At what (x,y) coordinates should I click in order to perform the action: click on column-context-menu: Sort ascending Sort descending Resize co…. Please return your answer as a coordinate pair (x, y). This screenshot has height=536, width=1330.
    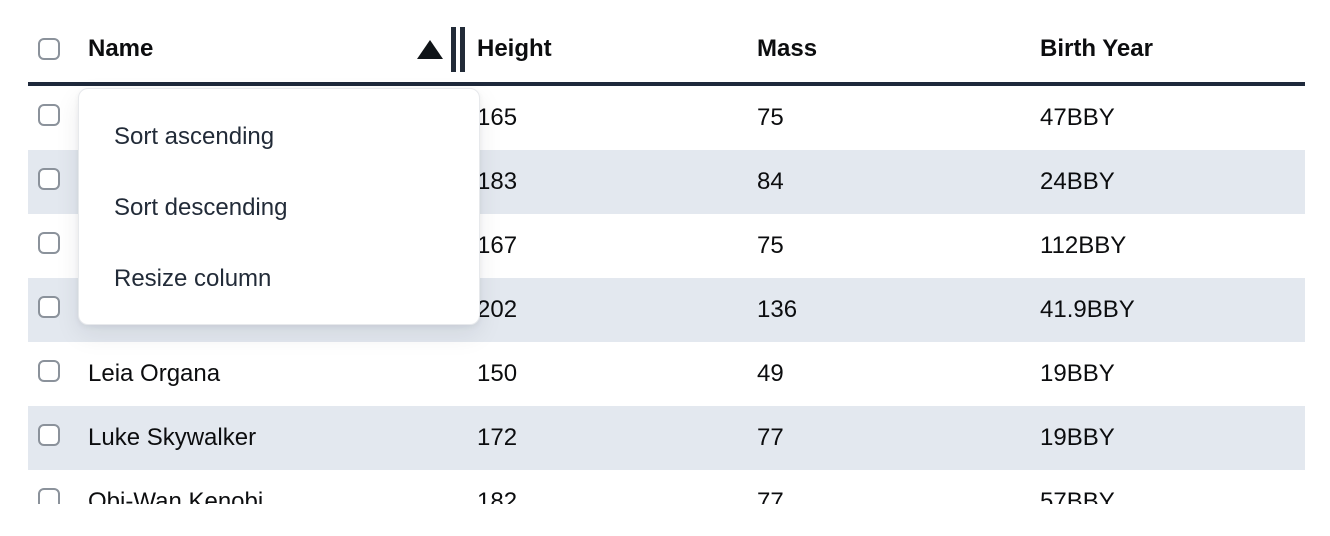
    Looking at the image, I should click on (279, 206).